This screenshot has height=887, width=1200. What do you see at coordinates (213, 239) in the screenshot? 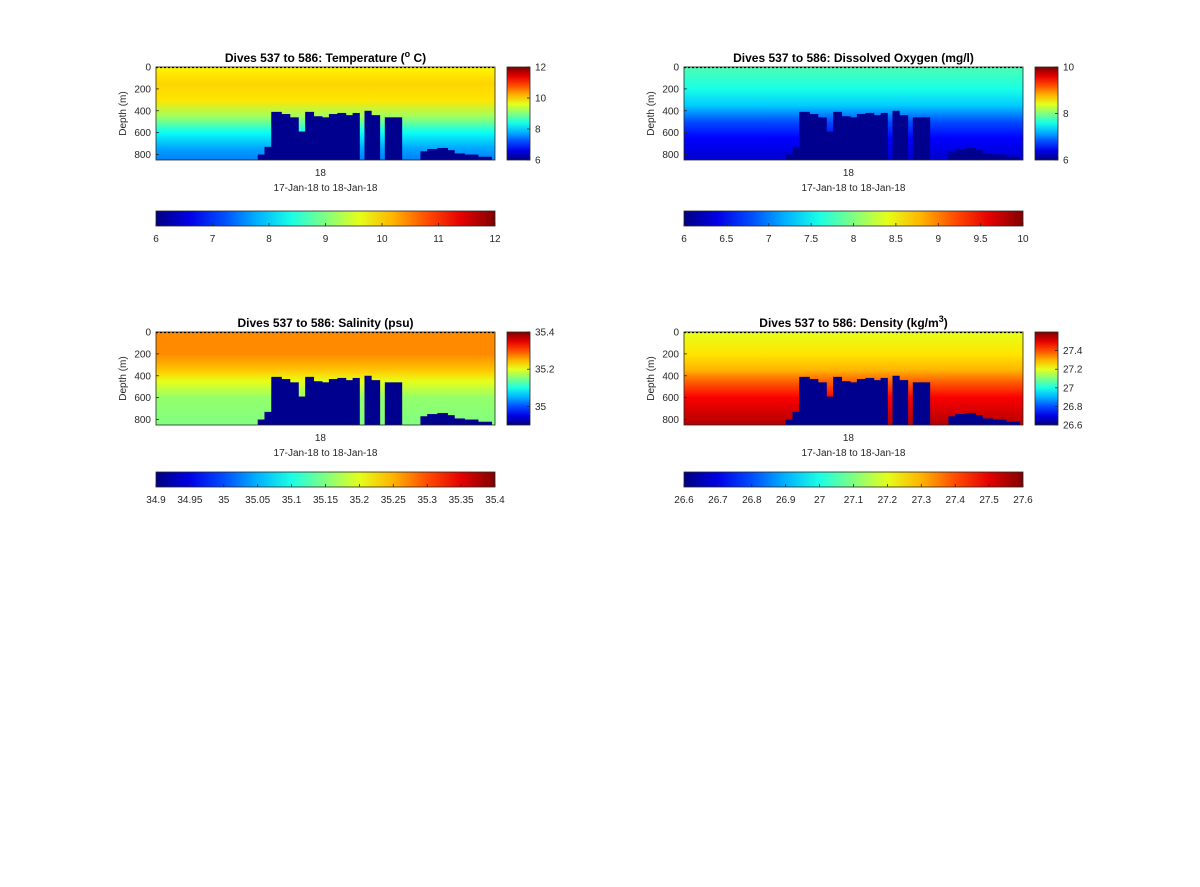
I see `bottom-colorbar-tick-label: 7` at bounding box center [213, 239].